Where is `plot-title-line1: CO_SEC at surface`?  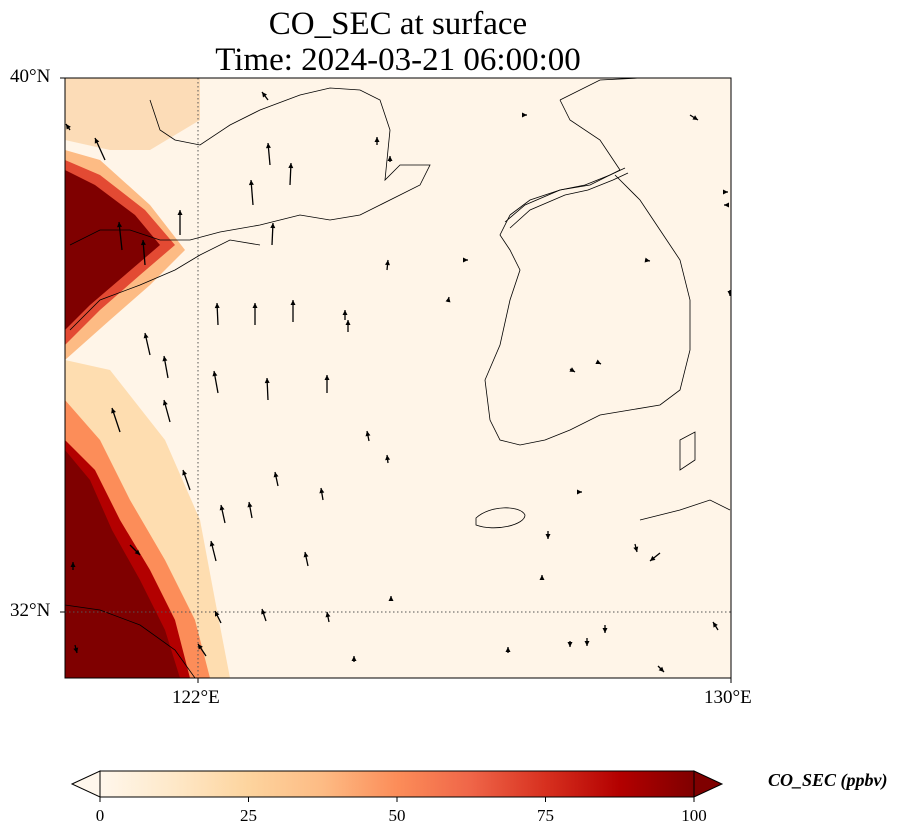 plot-title-line1: CO_SEC at surface is located at coordinates (398, 24).